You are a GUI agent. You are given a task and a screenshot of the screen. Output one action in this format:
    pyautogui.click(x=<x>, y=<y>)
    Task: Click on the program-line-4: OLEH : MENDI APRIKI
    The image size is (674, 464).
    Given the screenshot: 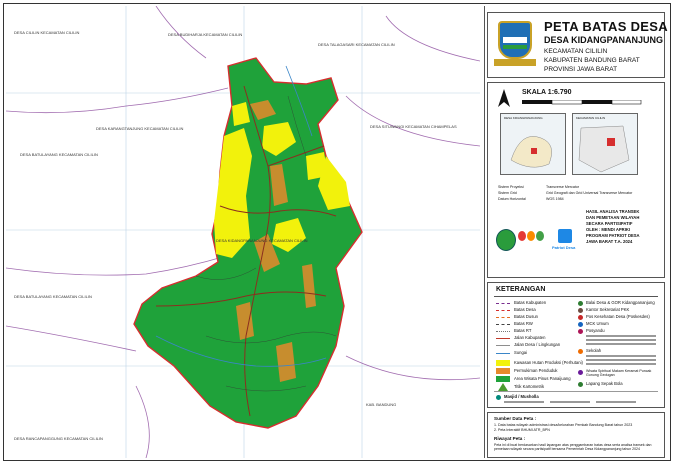 What is the action you would take?
    pyautogui.click(x=608, y=229)
    